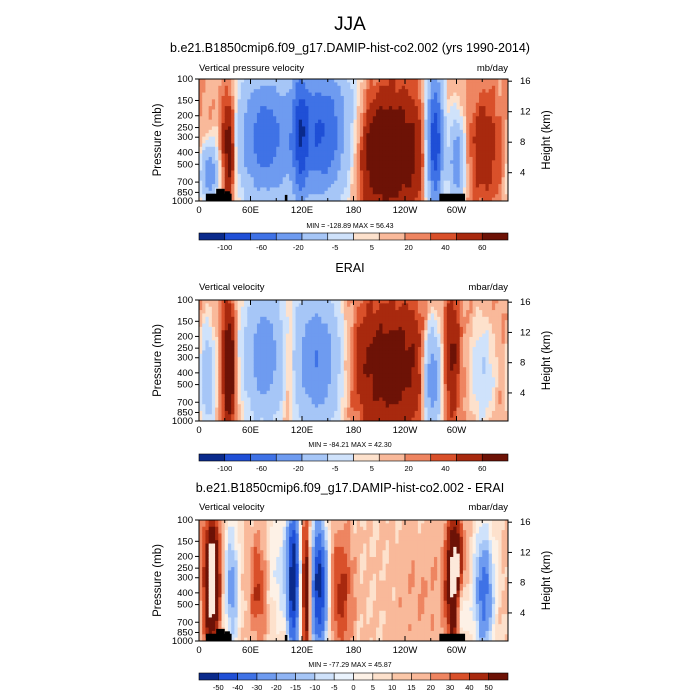 The height and width of the screenshot is (700, 700). Describe the element at coordinates (334, 687) in the screenshot. I see `colorbar-label: -5` at that location.